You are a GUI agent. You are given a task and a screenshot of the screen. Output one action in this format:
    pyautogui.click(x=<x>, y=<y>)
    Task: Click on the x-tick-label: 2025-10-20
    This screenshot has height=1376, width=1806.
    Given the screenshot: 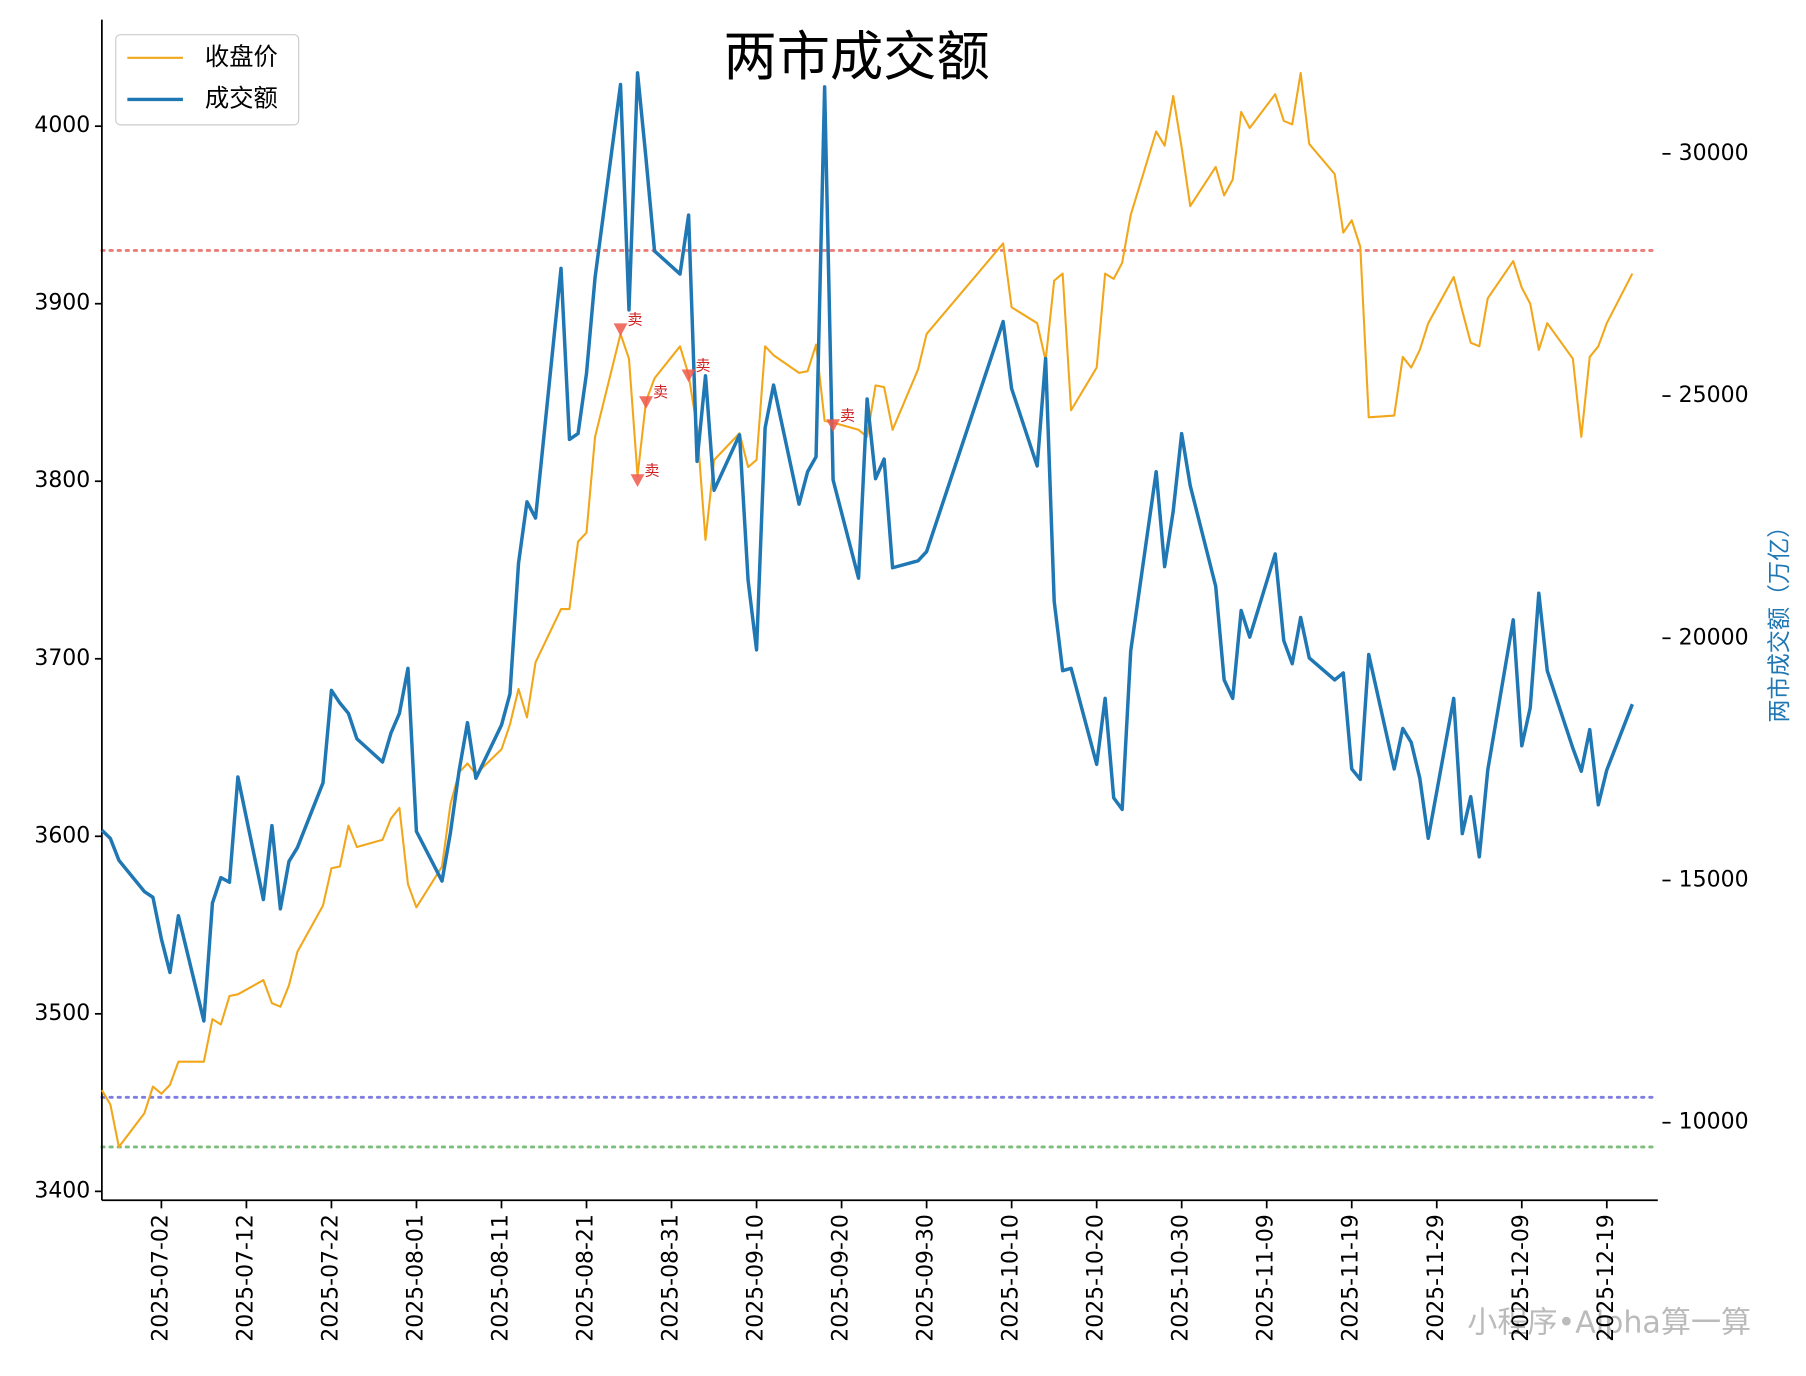 What is the action you would take?
    pyautogui.click(x=1096, y=1278)
    